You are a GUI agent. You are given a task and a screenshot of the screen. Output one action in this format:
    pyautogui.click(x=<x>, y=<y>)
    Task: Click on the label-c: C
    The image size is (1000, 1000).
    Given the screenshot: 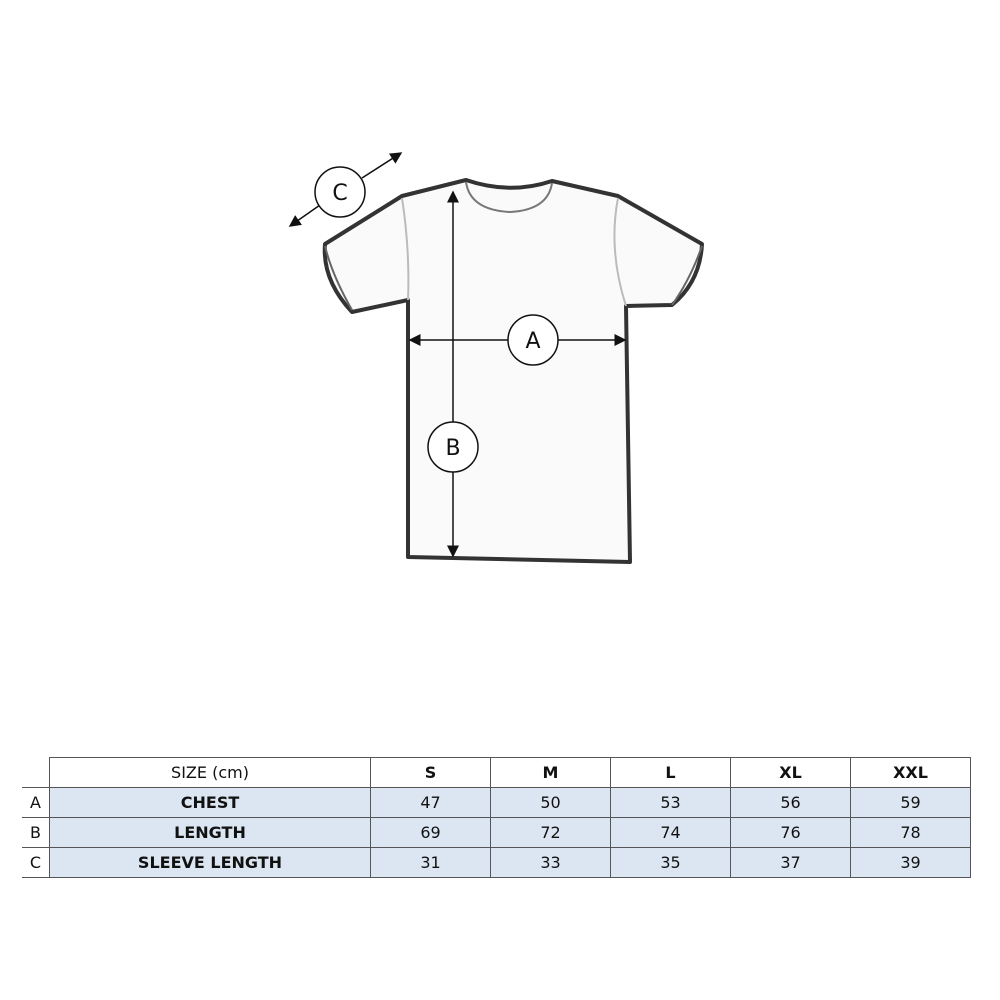 What is the action you would take?
    pyautogui.click(x=340, y=192)
    